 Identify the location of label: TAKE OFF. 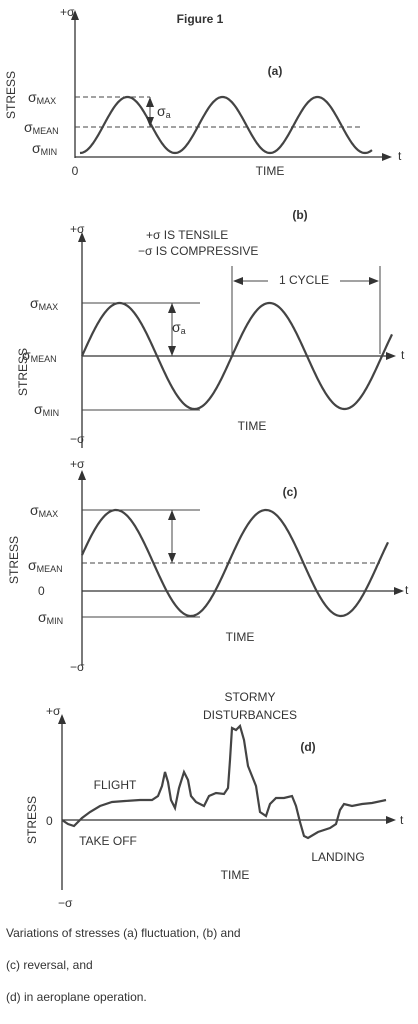
(108, 841).